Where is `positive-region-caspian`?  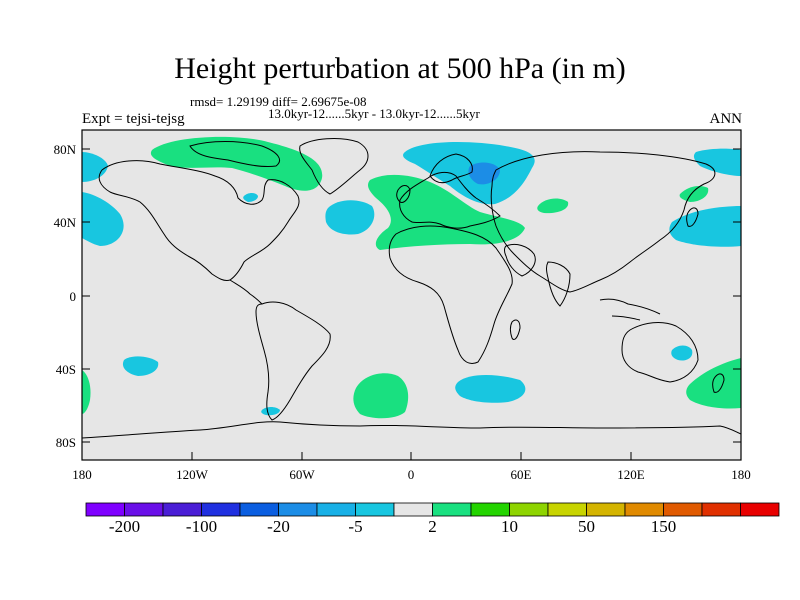
positive-region-caspian is located at coordinates (553, 206).